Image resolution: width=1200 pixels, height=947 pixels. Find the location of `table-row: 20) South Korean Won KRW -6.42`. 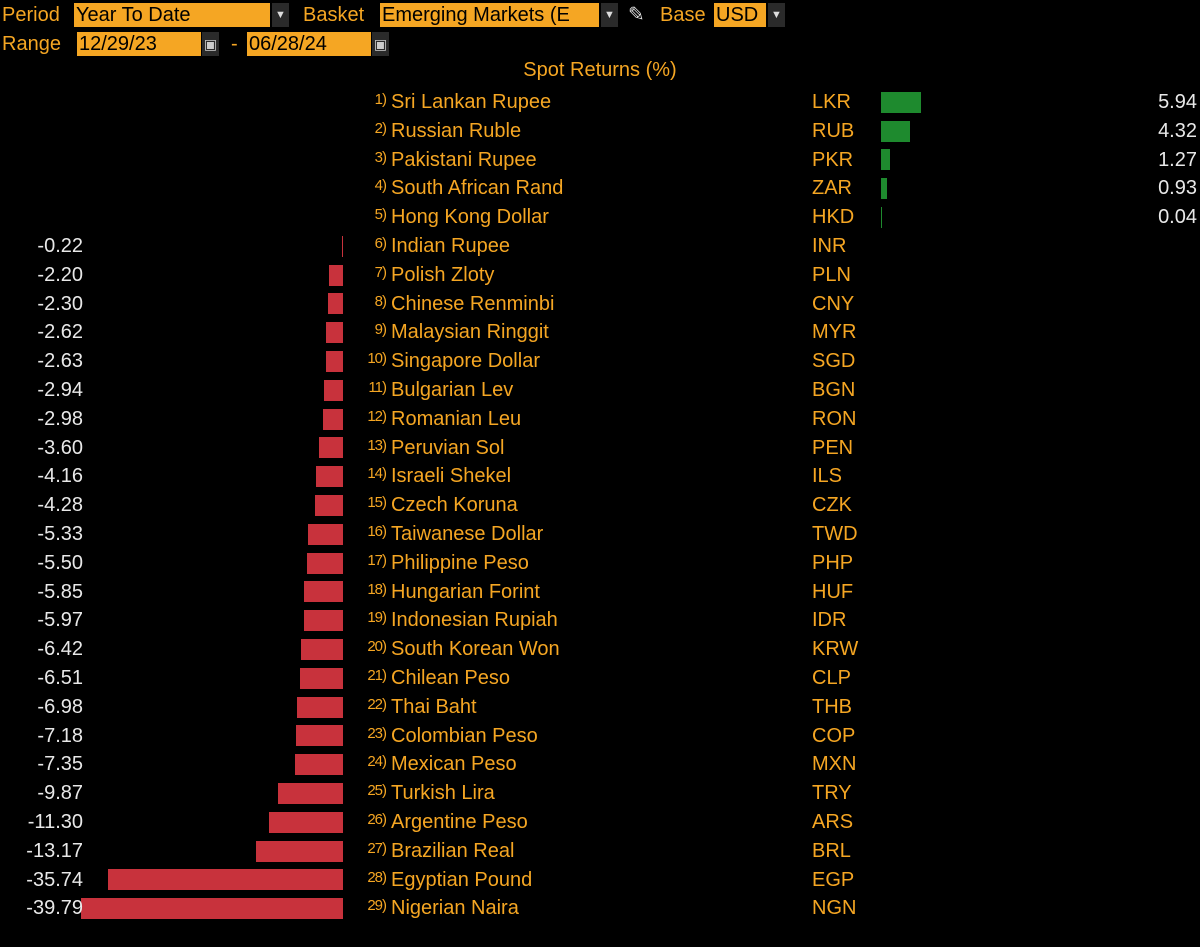

table-row: 20) South Korean Won KRW -6.42 is located at coordinates (600, 649).